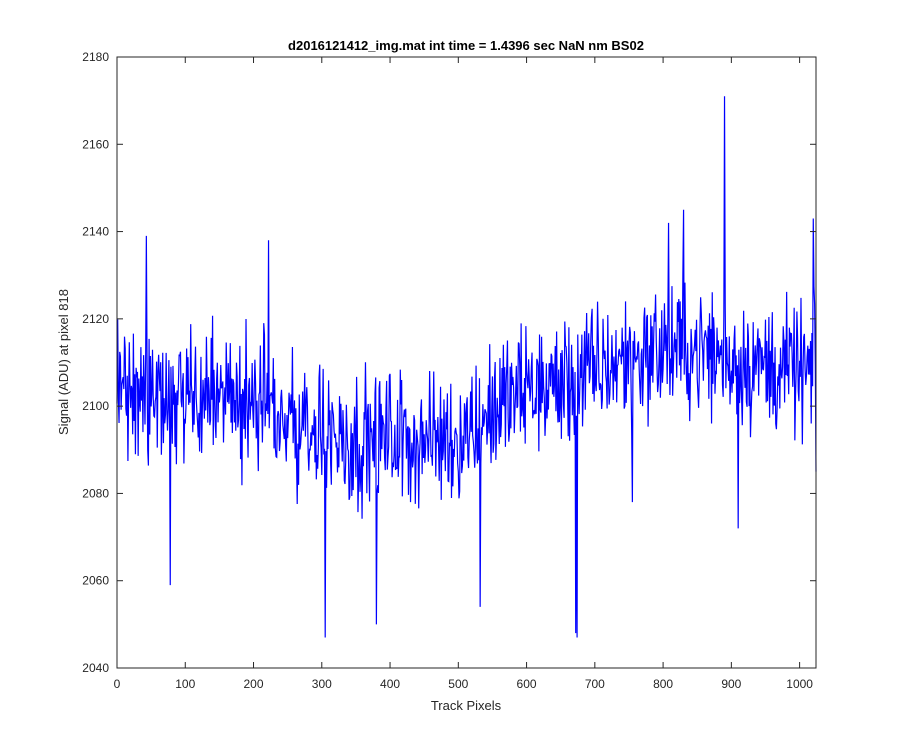  What do you see at coordinates (95, 581) in the screenshot?
I see `y-tick-label: 2060` at bounding box center [95, 581].